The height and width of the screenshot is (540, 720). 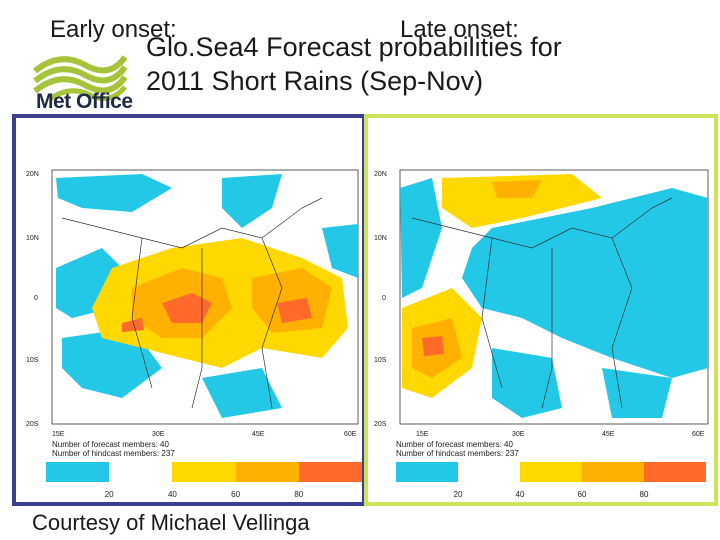 What do you see at coordinates (354, 47) in the screenshot?
I see `title-line-1: Glo.Sea4 Forecast probabilities for` at bounding box center [354, 47].